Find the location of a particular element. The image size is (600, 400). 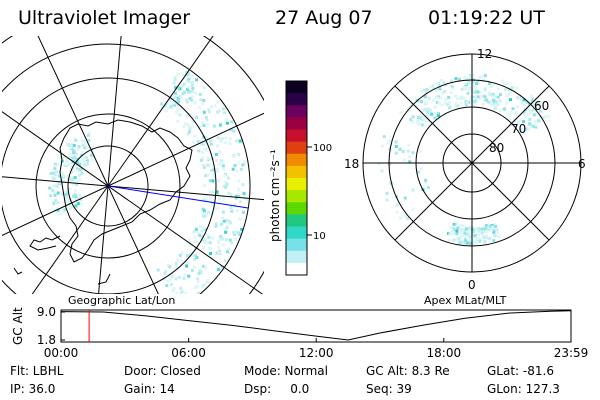

right-auroral-emission is located at coordinates (464, 159).